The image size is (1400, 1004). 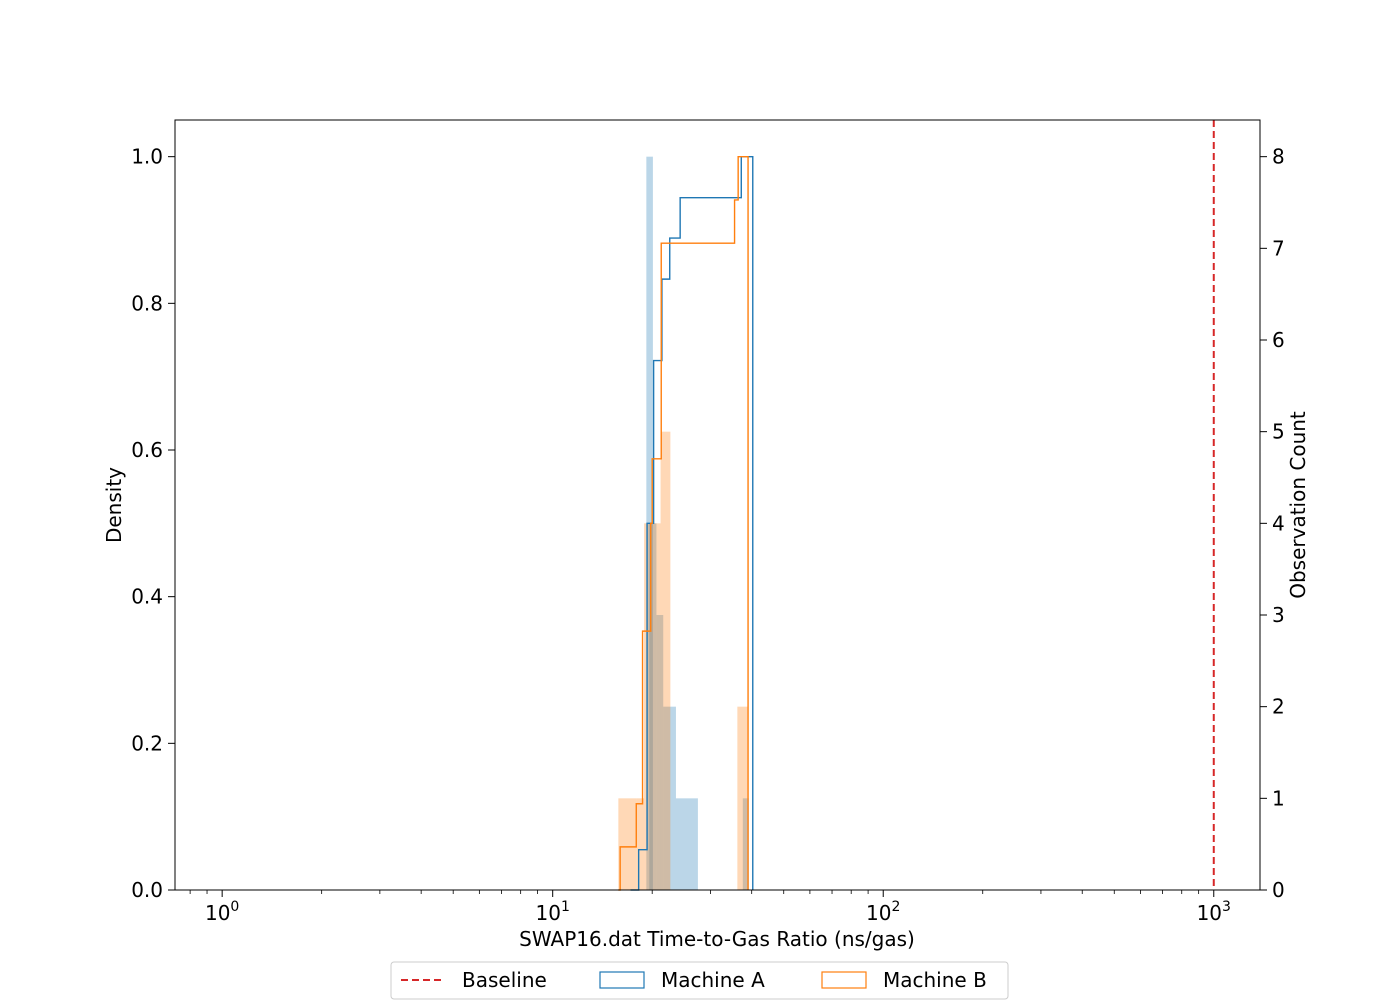 I want to click on y-axis-label: Density, so click(x=114, y=505).